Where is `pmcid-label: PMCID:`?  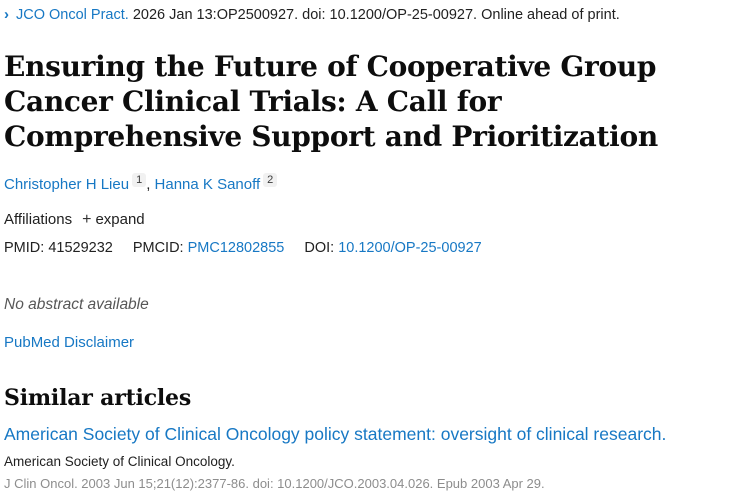 pmcid-label: PMCID: is located at coordinates (158, 247).